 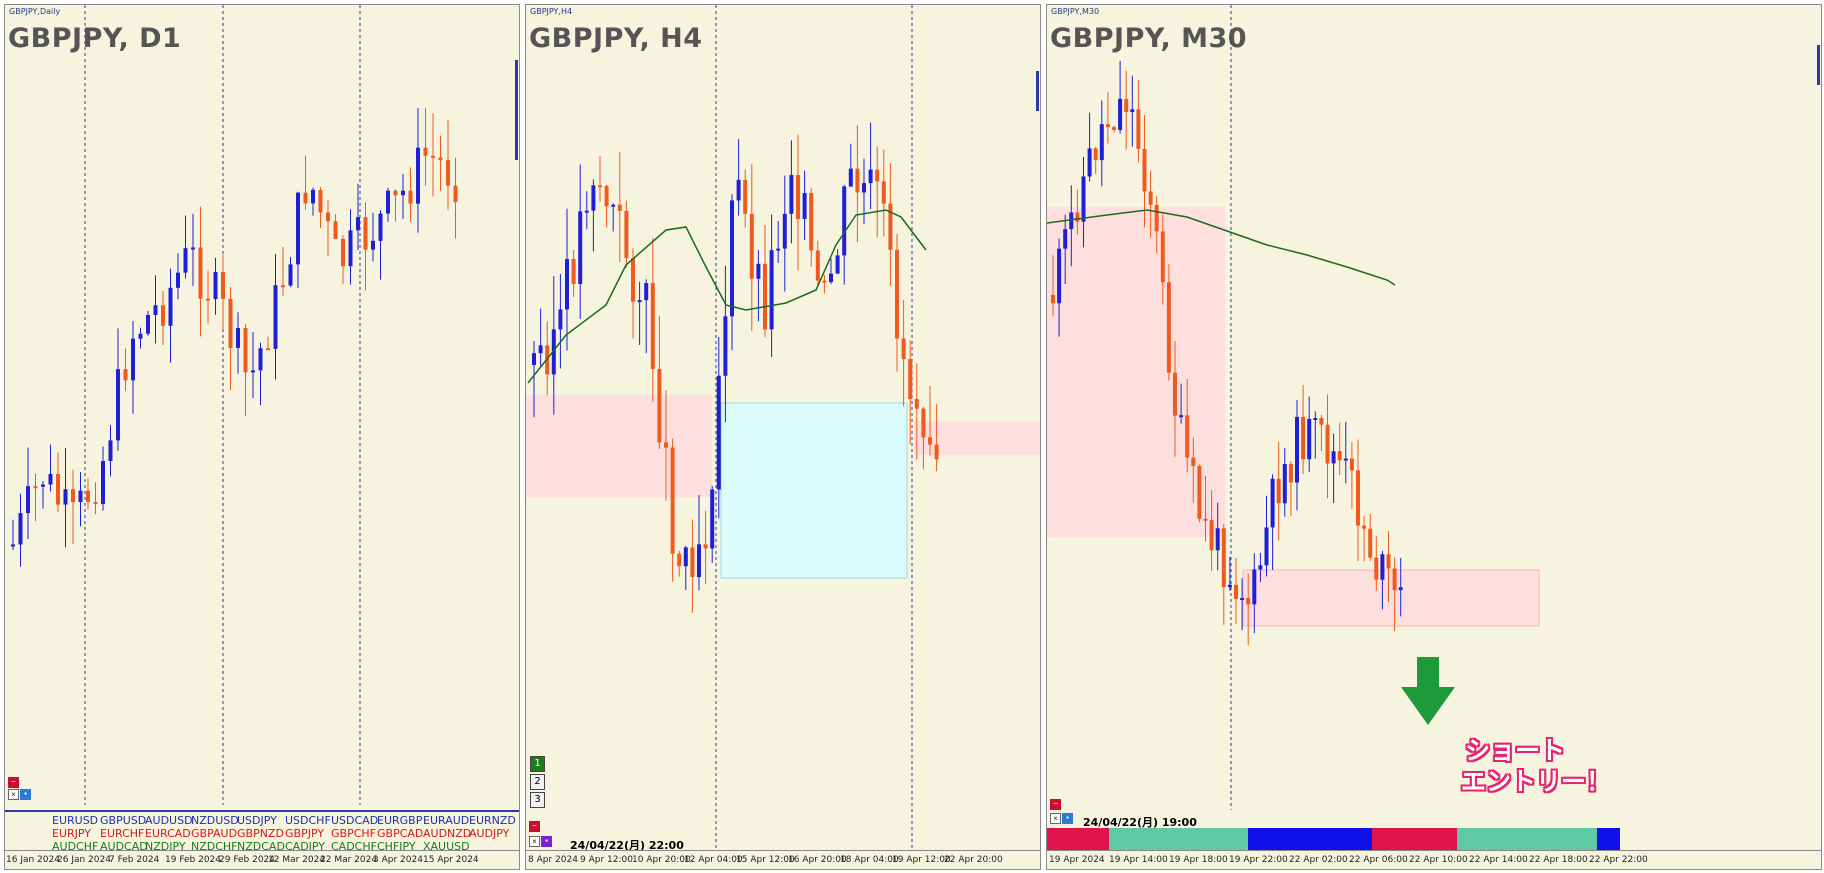 I want to click on currency-pair-audcad: AUDCAD, so click(x=124, y=846).